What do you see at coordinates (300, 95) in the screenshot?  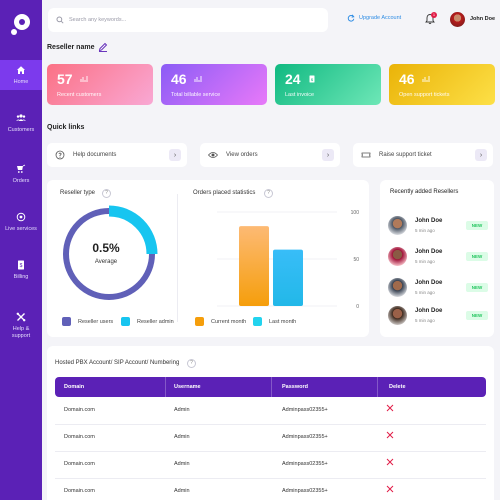 I see `stat-label: Last invoice` at bounding box center [300, 95].